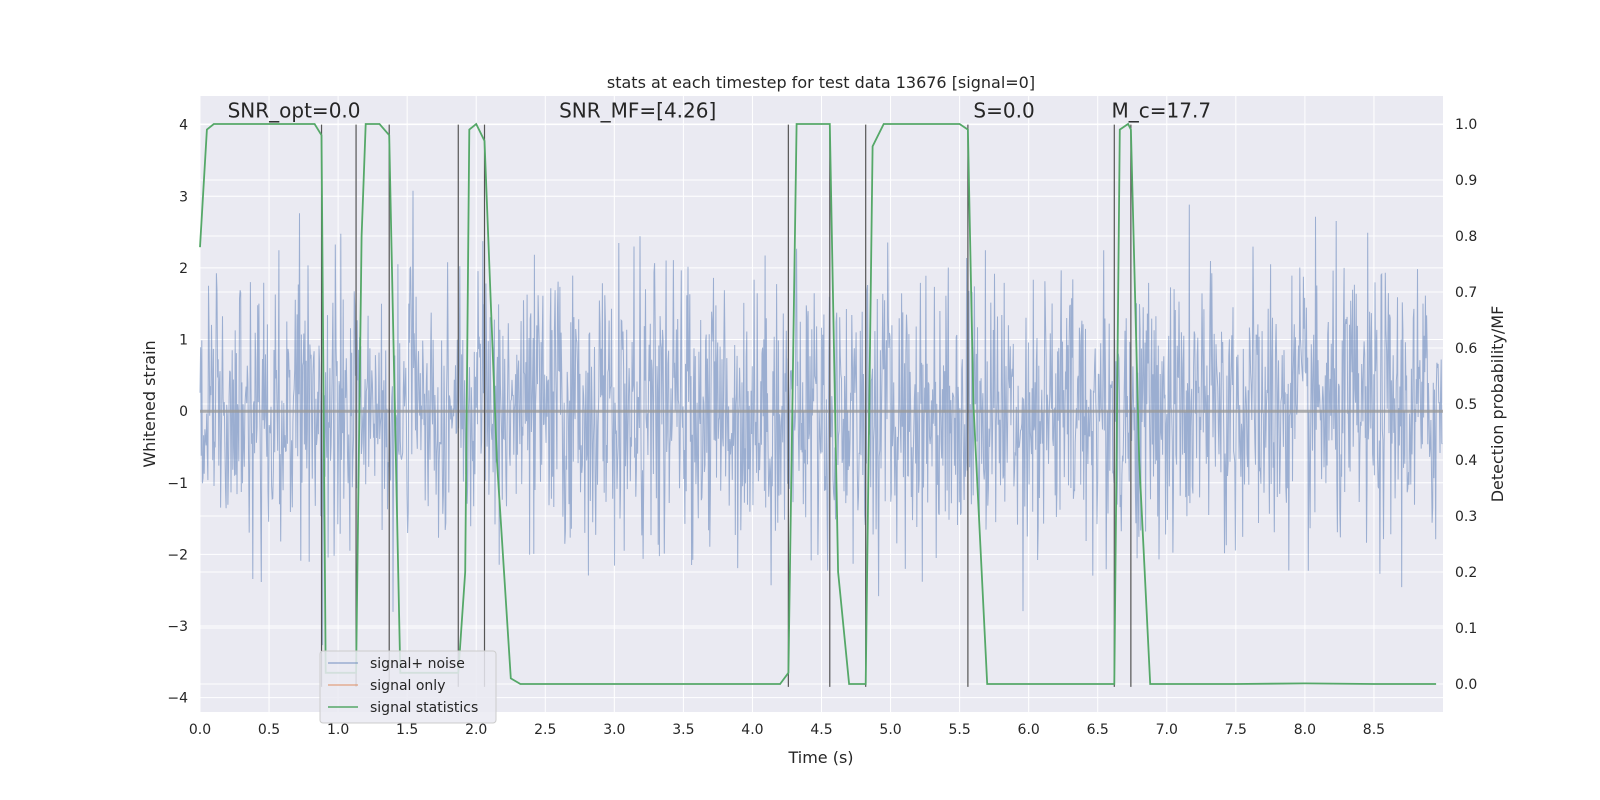 The image size is (1600, 800). What do you see at coordinates (476, 730) in the screenshot?
I see `x-tick-label: 2.0` at bounding box center [476, 730].